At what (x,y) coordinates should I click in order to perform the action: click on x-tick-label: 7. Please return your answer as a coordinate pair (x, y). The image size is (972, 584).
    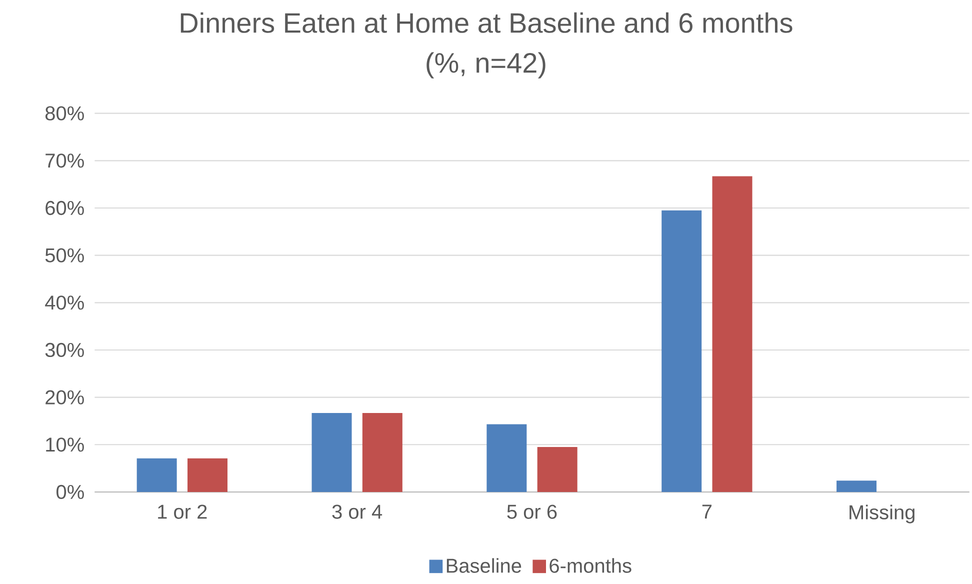
    Looking at the image, I should click on (707, 511).